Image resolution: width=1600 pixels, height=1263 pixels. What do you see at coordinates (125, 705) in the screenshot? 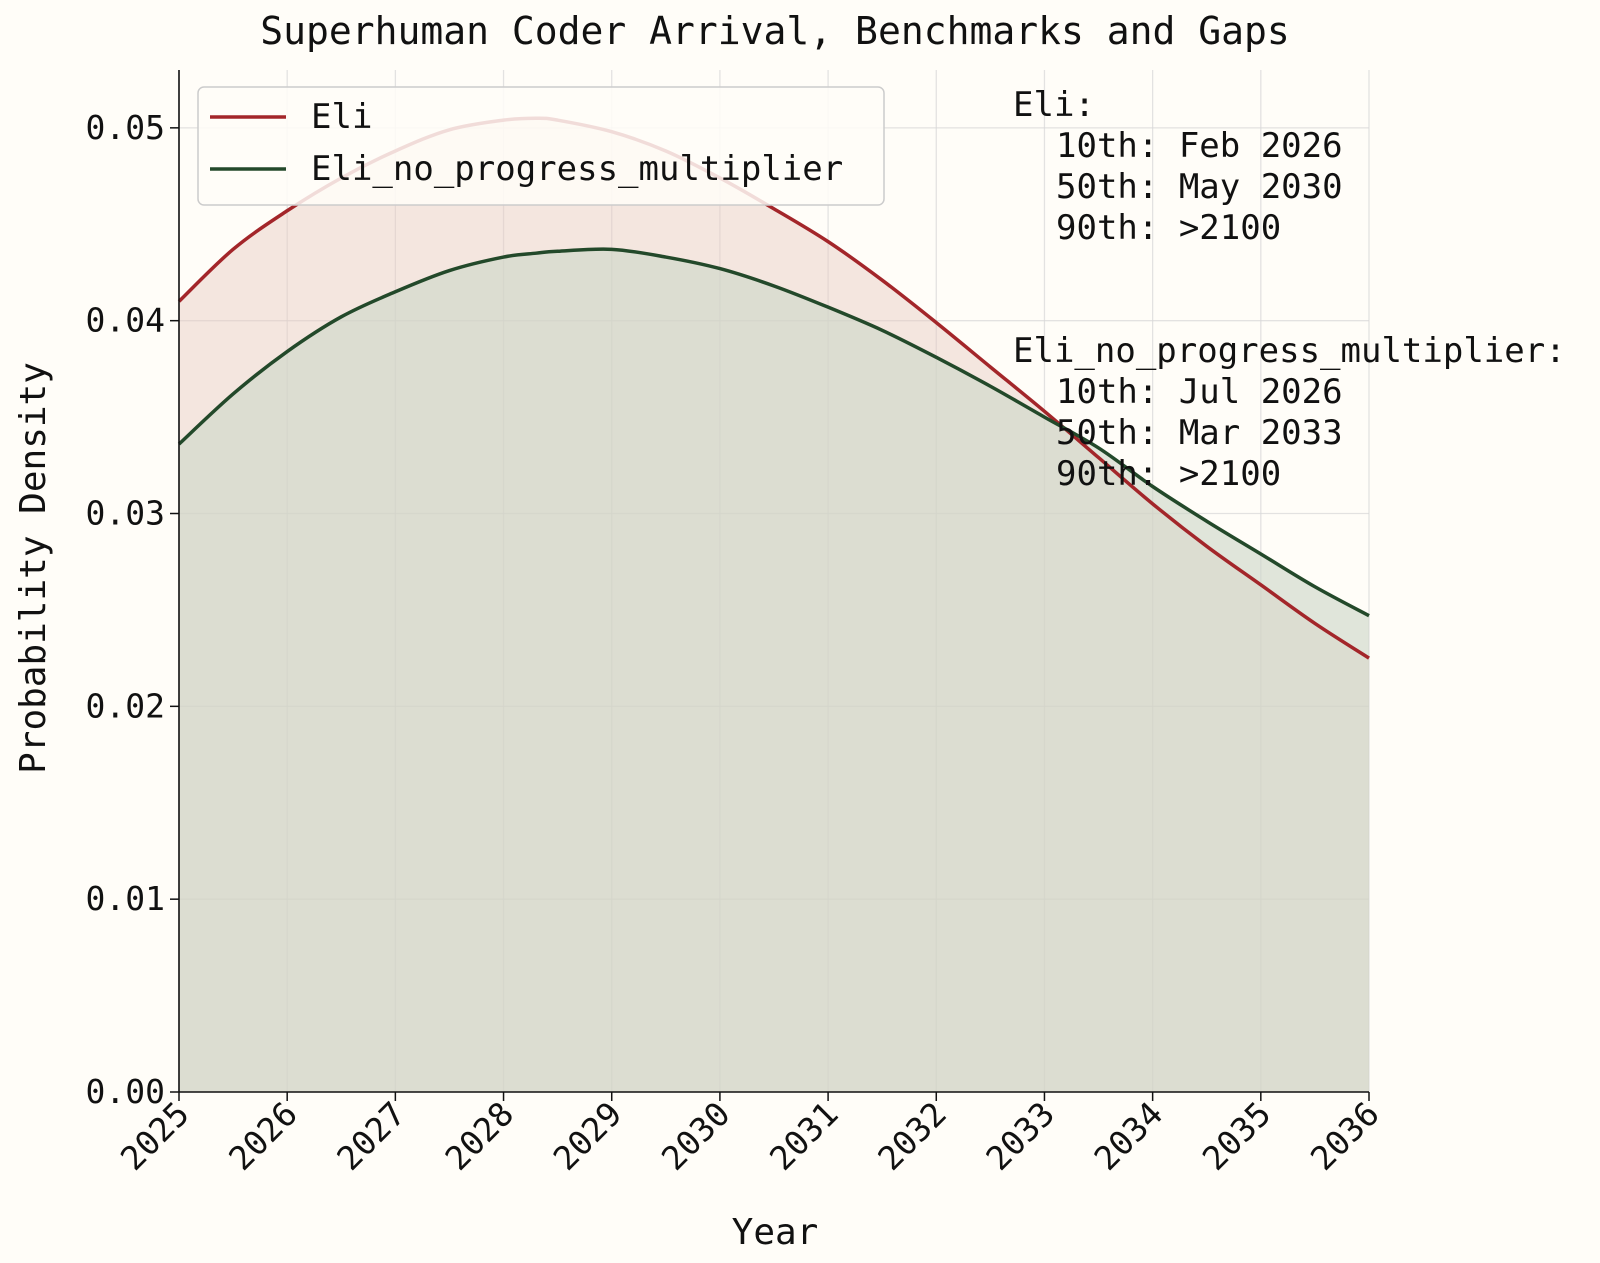
I see `y-tick-label-0.02: 0.02` at bounding box center [125, 705].